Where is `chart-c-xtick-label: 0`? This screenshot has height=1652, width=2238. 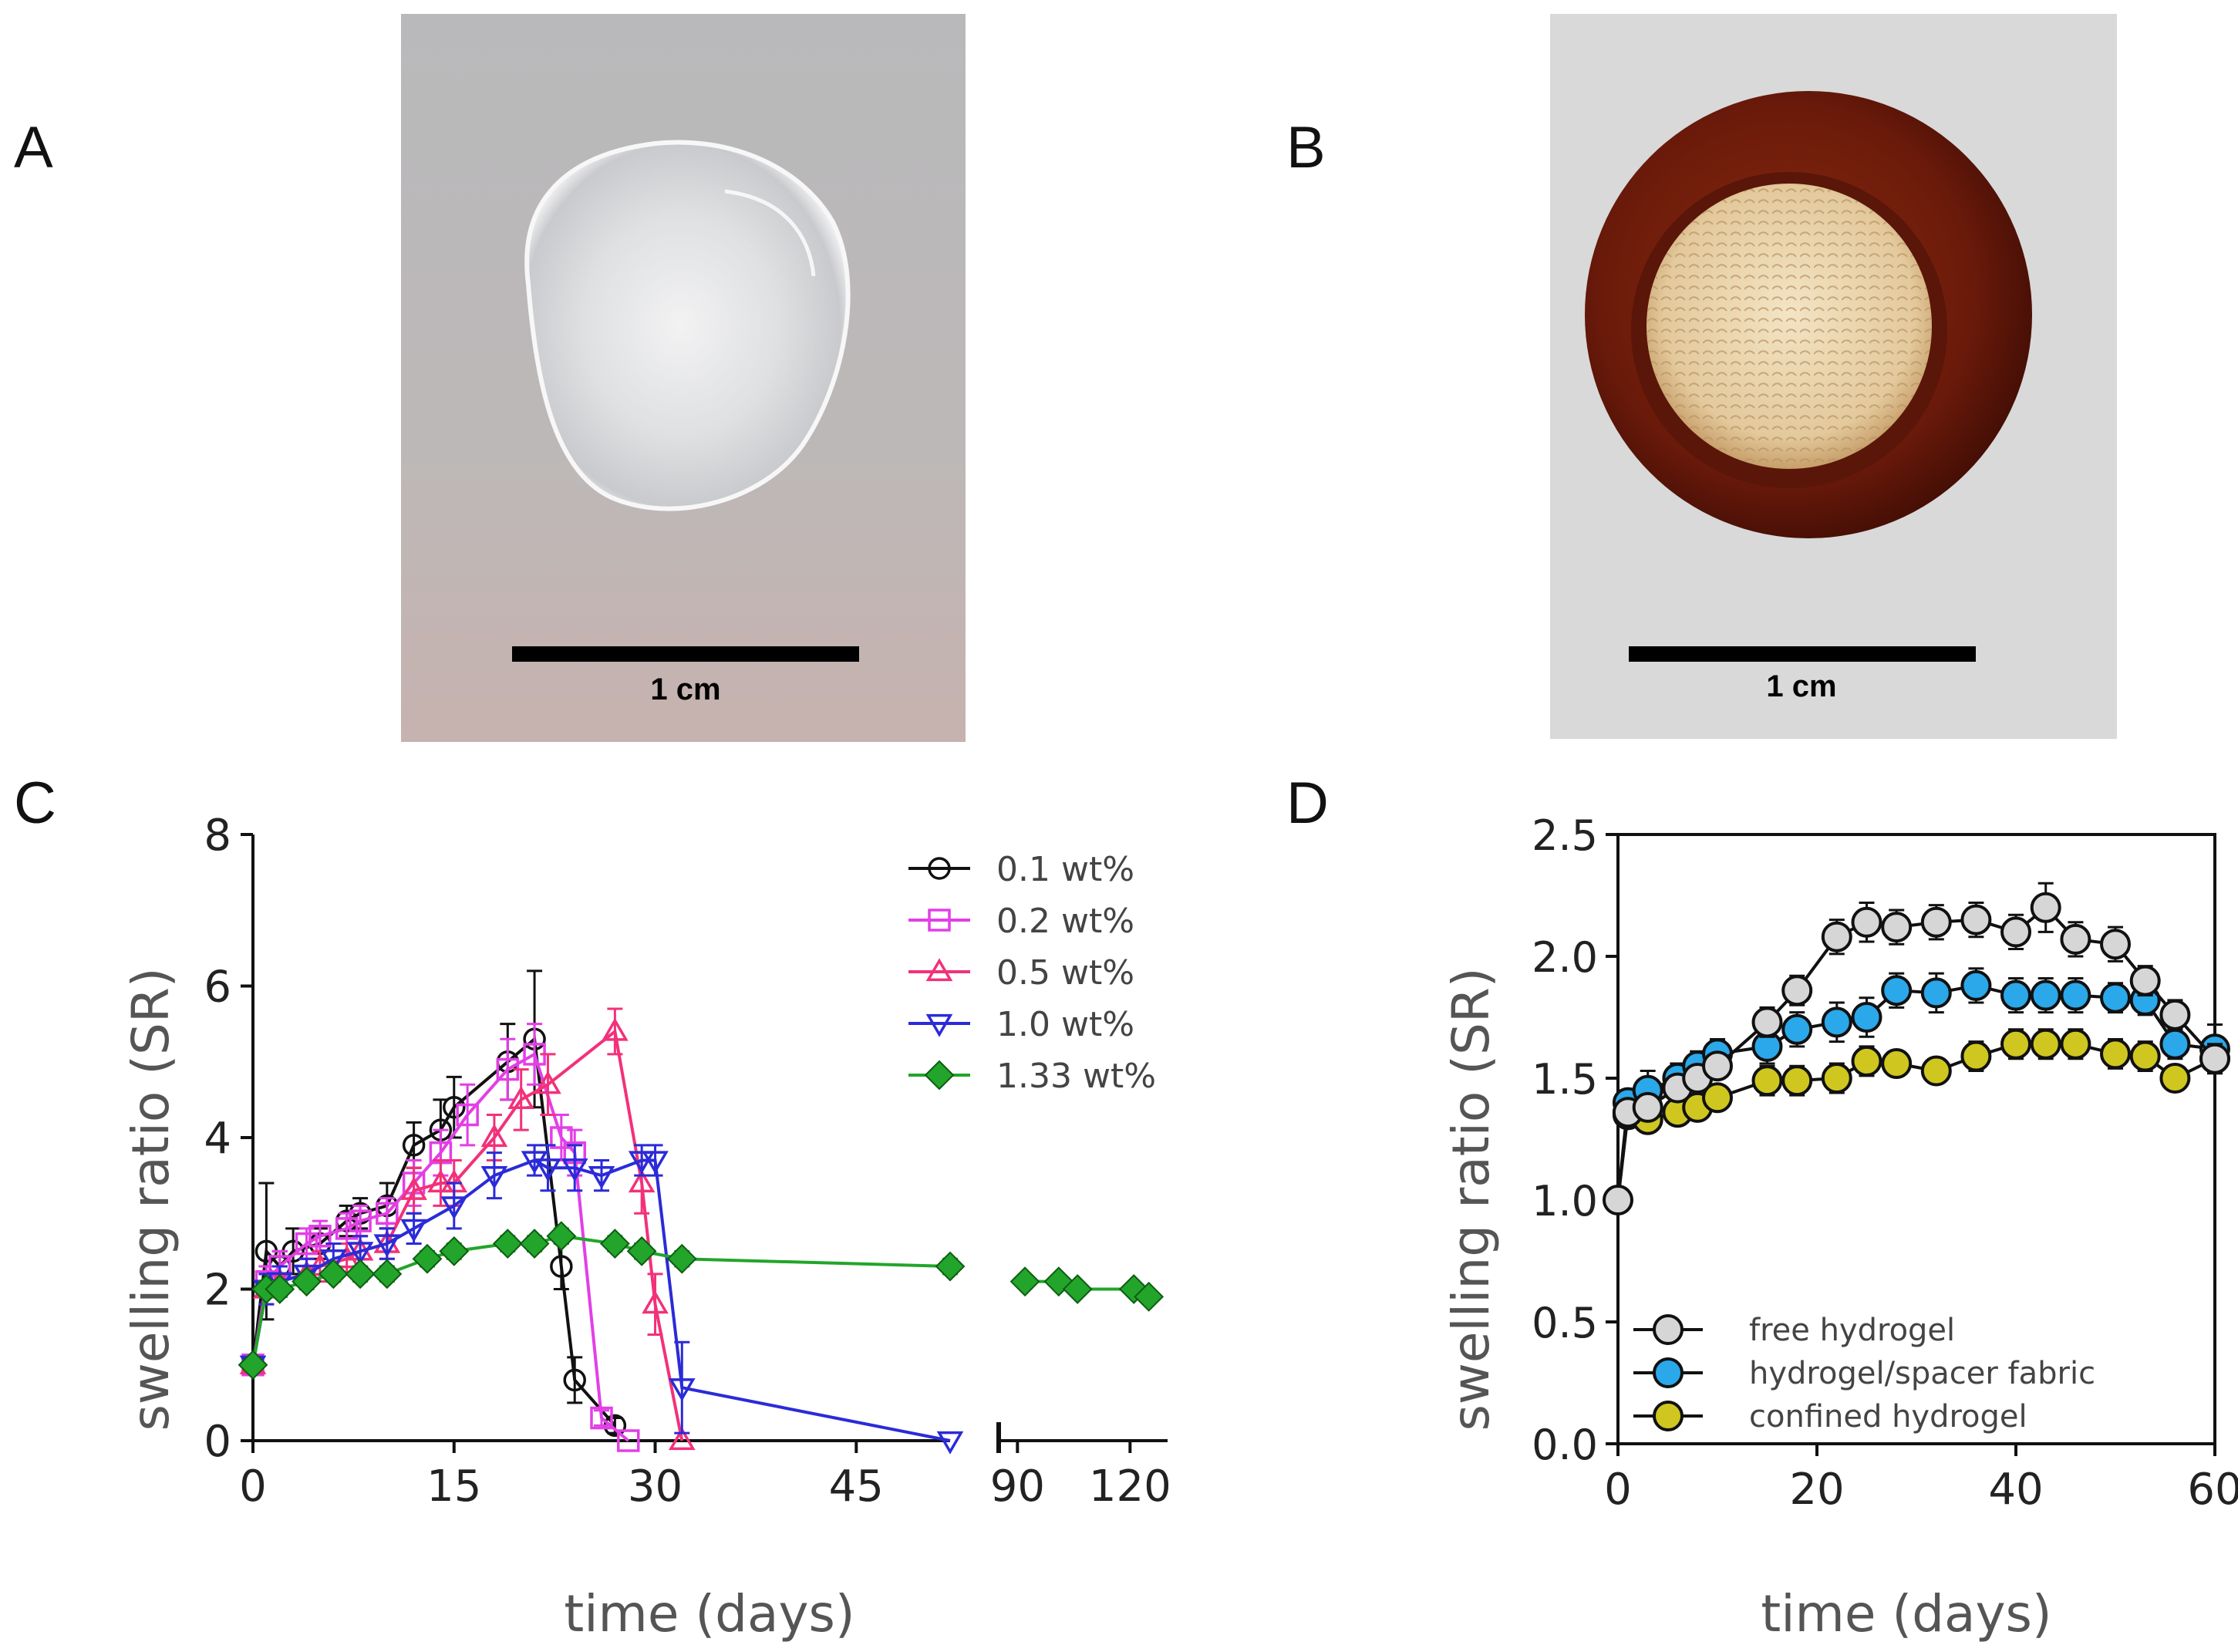 chart-c-xtick-label: 0 is located at coordinates (253, 1487).